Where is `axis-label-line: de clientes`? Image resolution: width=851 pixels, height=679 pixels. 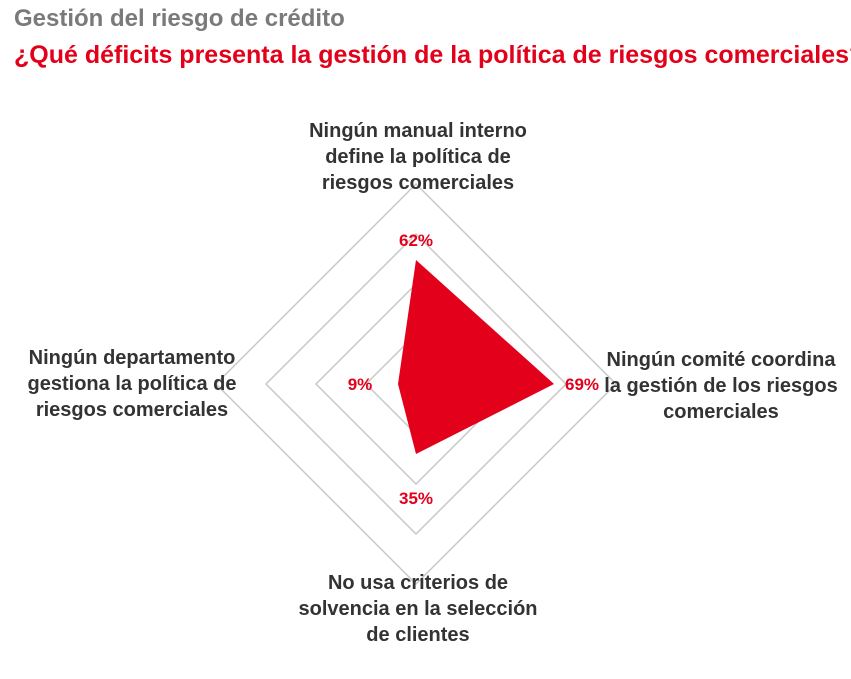 axis-label-line: de clientes is located at coordinates (418, 635).